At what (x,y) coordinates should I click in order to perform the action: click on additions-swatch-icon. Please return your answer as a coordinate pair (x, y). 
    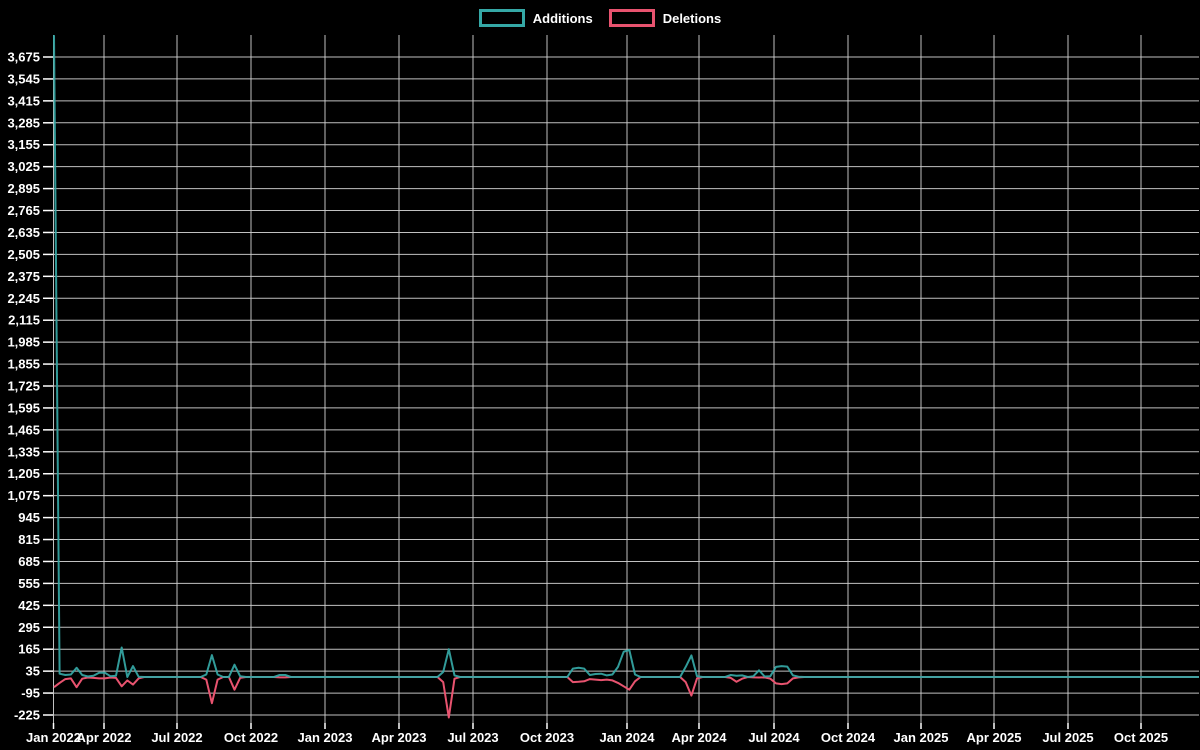
    Looking at the image, I should click on (501, 18).